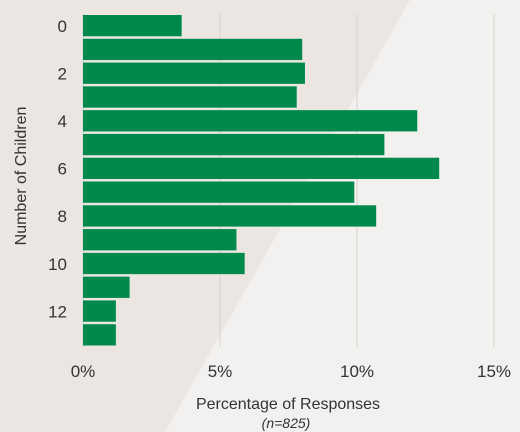  Describe the element at coordinates (57, 311) in the screenshot. I see `y-tick-label-12: 12` at that location.